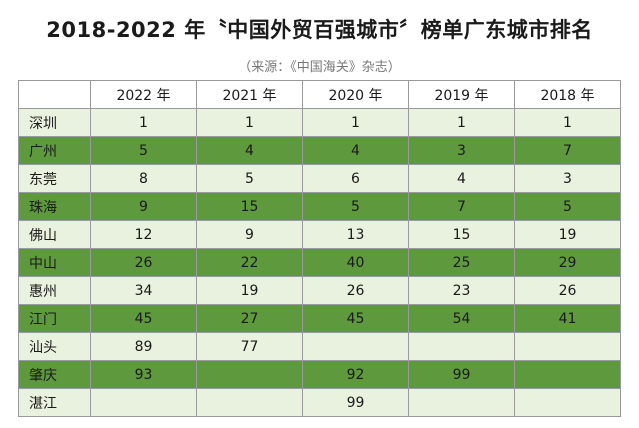  I want to click on table-row: 中山 26 22 40 25 29, so click(319, 262).